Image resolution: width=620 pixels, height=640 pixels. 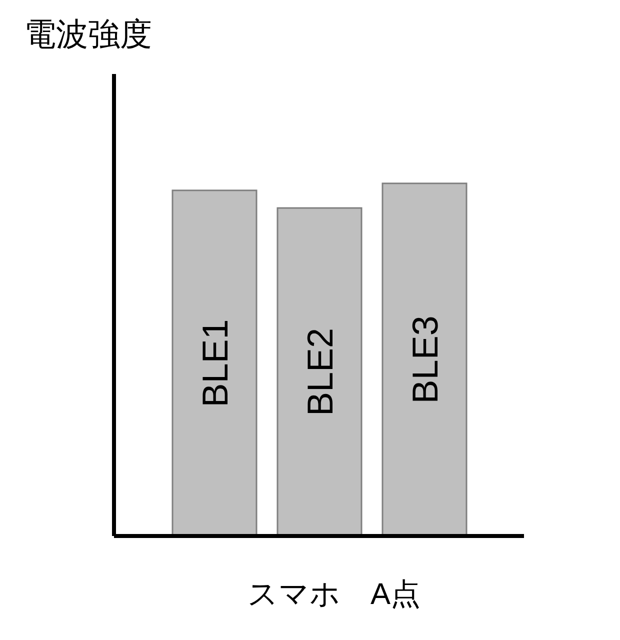 I want to click on x-axis-title: スマホ A点, so click(x=333, y=594).